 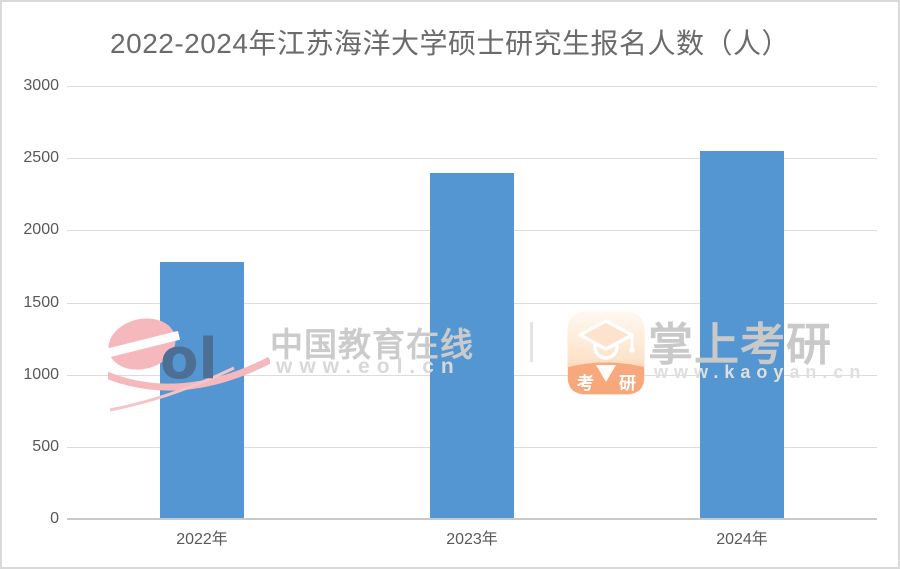 I want to click on page-title: 2022-2024年江苏海洋大学硕士研究生报名人数（人）, so click(x=450, y=43).